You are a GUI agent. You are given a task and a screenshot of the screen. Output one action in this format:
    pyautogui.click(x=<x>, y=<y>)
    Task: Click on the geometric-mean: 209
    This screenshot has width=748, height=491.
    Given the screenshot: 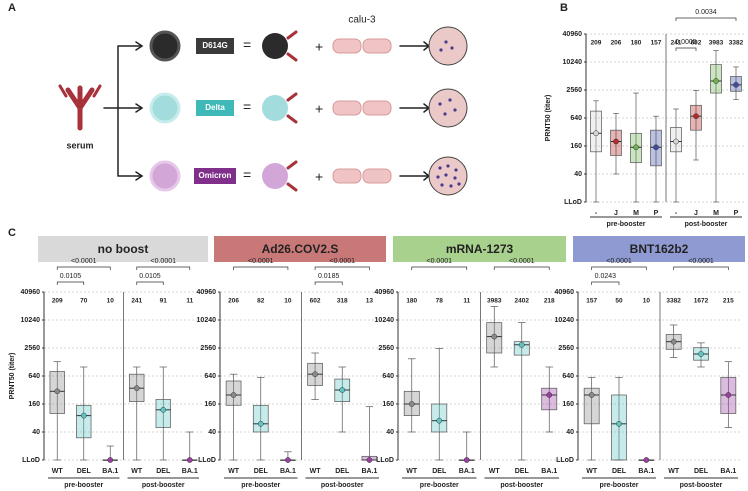 What is the action you would take?
    pyautogui.click(x=57, y=301)
    